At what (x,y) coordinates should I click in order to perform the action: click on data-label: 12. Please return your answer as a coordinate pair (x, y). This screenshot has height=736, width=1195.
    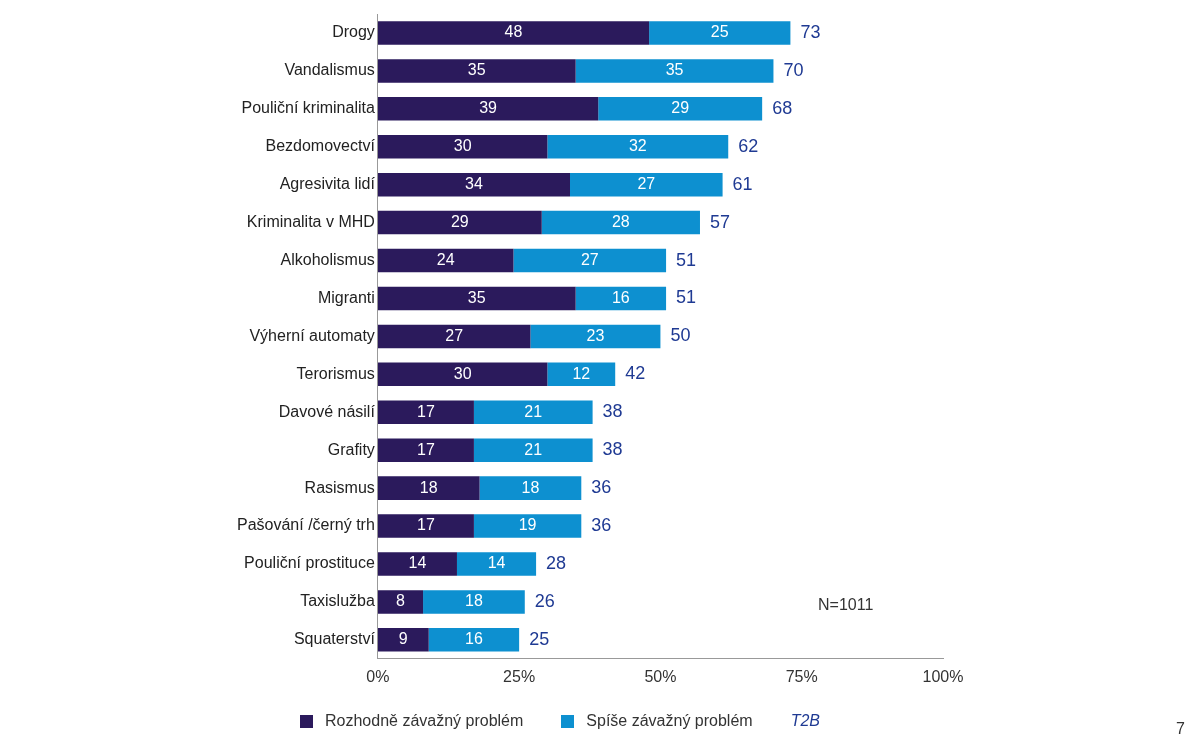
    Looking at the image, I should click on (581, 373).